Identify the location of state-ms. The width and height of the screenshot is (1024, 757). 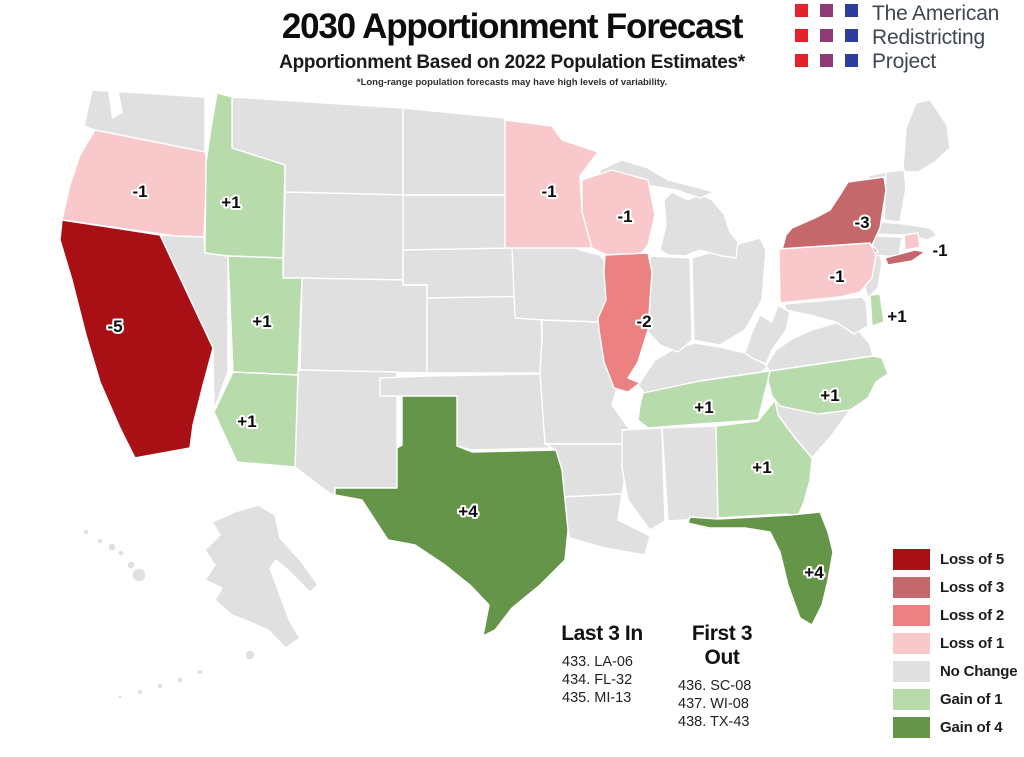
(643, 479).